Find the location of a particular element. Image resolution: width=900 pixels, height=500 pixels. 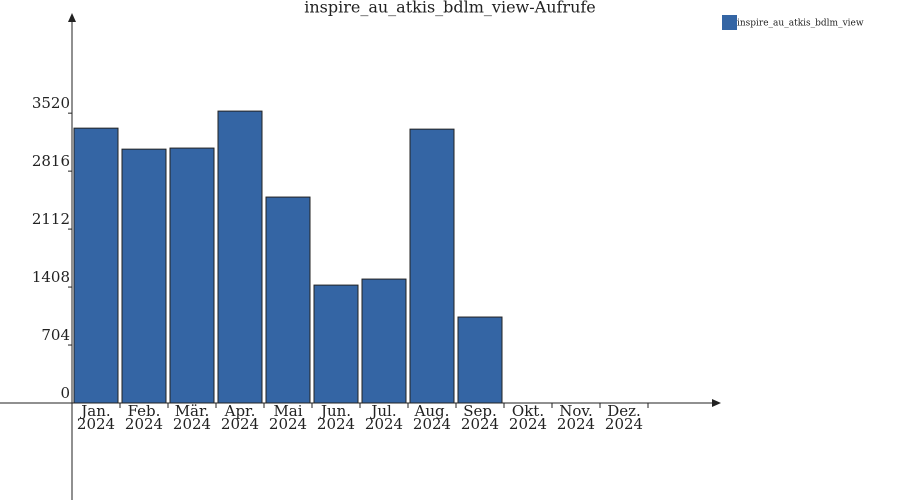

x-tick-label: Dez. 2024 is located at coordinates (624, 417).